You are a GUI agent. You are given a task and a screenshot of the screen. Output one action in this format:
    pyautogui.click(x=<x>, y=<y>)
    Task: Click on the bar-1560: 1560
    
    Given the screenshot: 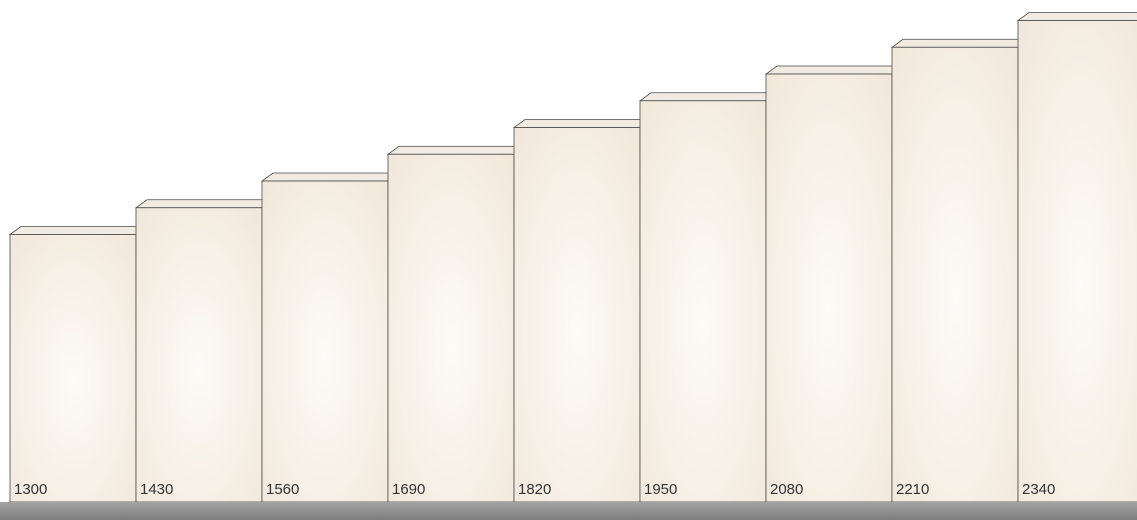 What is the action you would take?
    pyautogui.click(x=330, y=337)
    